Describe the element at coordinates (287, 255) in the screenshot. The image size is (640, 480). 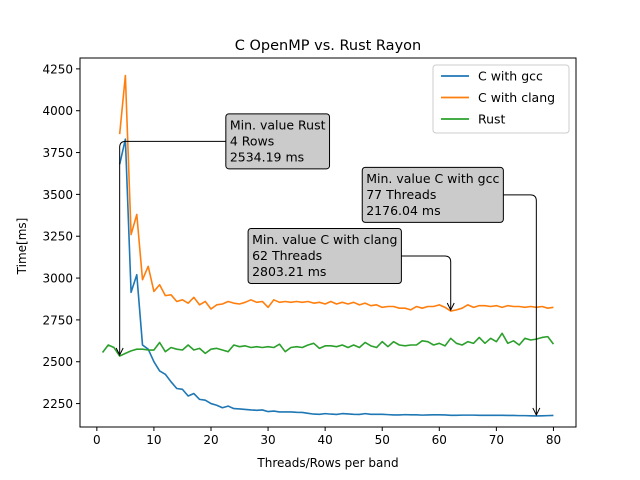
I see `annotation-text: 62 Threads` at that location.